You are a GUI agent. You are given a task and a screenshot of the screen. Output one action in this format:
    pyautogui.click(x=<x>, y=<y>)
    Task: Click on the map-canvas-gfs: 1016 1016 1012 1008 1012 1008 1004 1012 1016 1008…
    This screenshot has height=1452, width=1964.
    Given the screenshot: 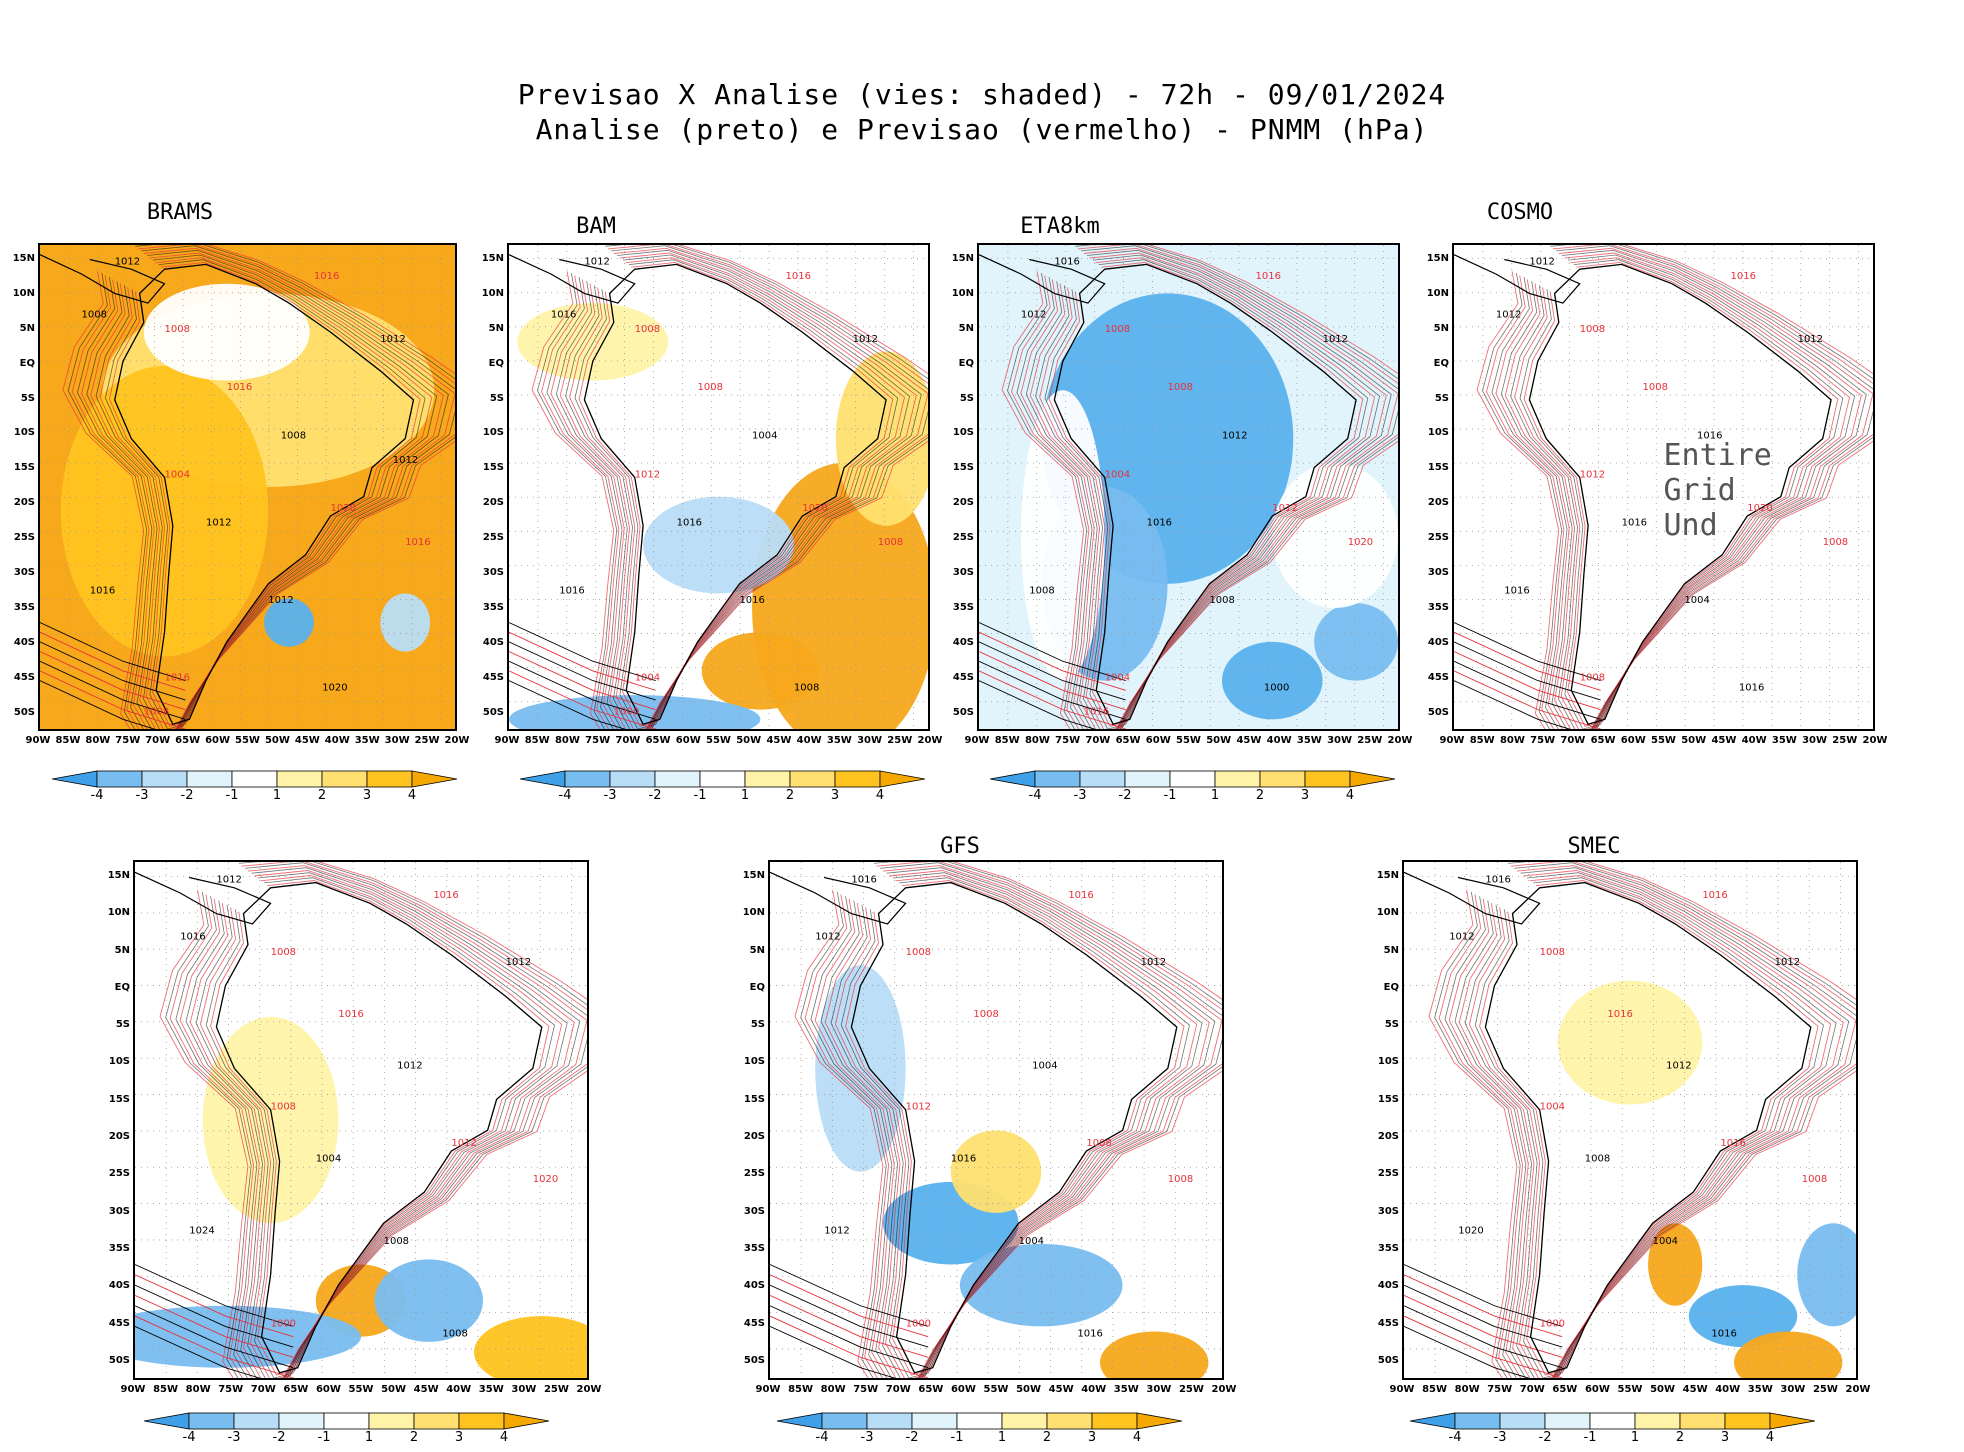 What is the action you would take?
    pyautogui.click(x=996, y=1120)
    